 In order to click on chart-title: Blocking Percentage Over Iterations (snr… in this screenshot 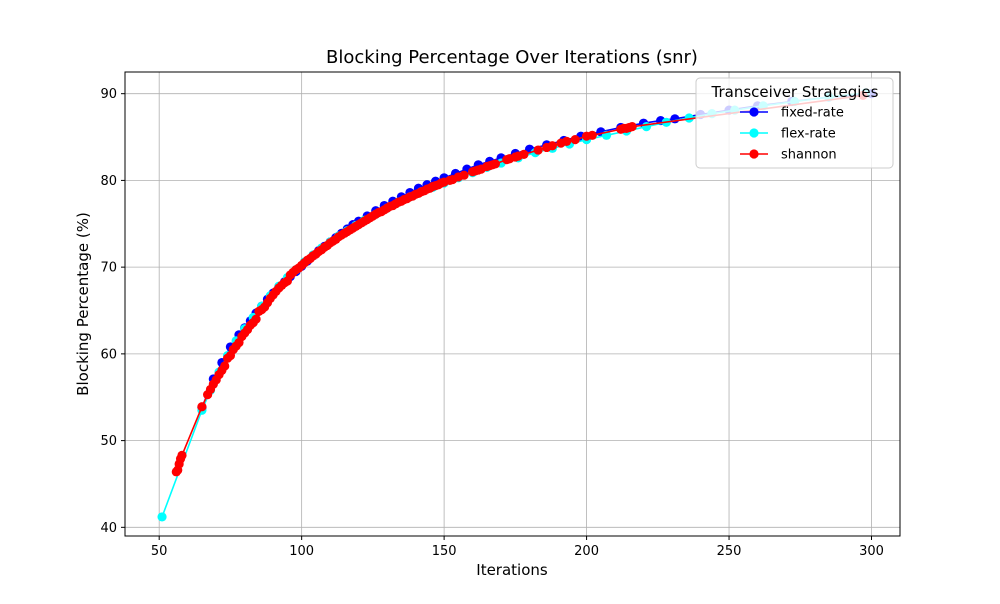, I will do `click(512, 57)`.